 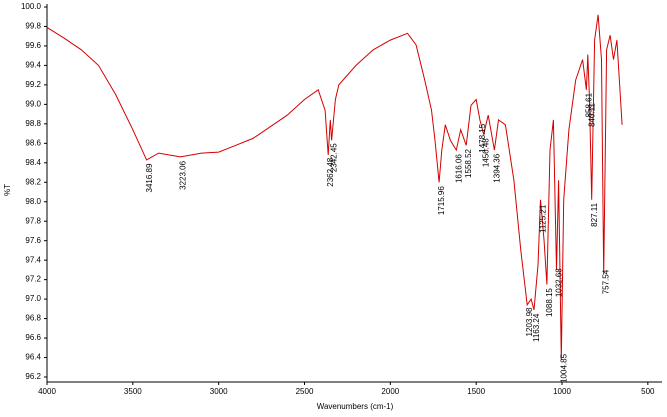 I want to click on peak-label: 3416.89, so click(x=149, y=177).